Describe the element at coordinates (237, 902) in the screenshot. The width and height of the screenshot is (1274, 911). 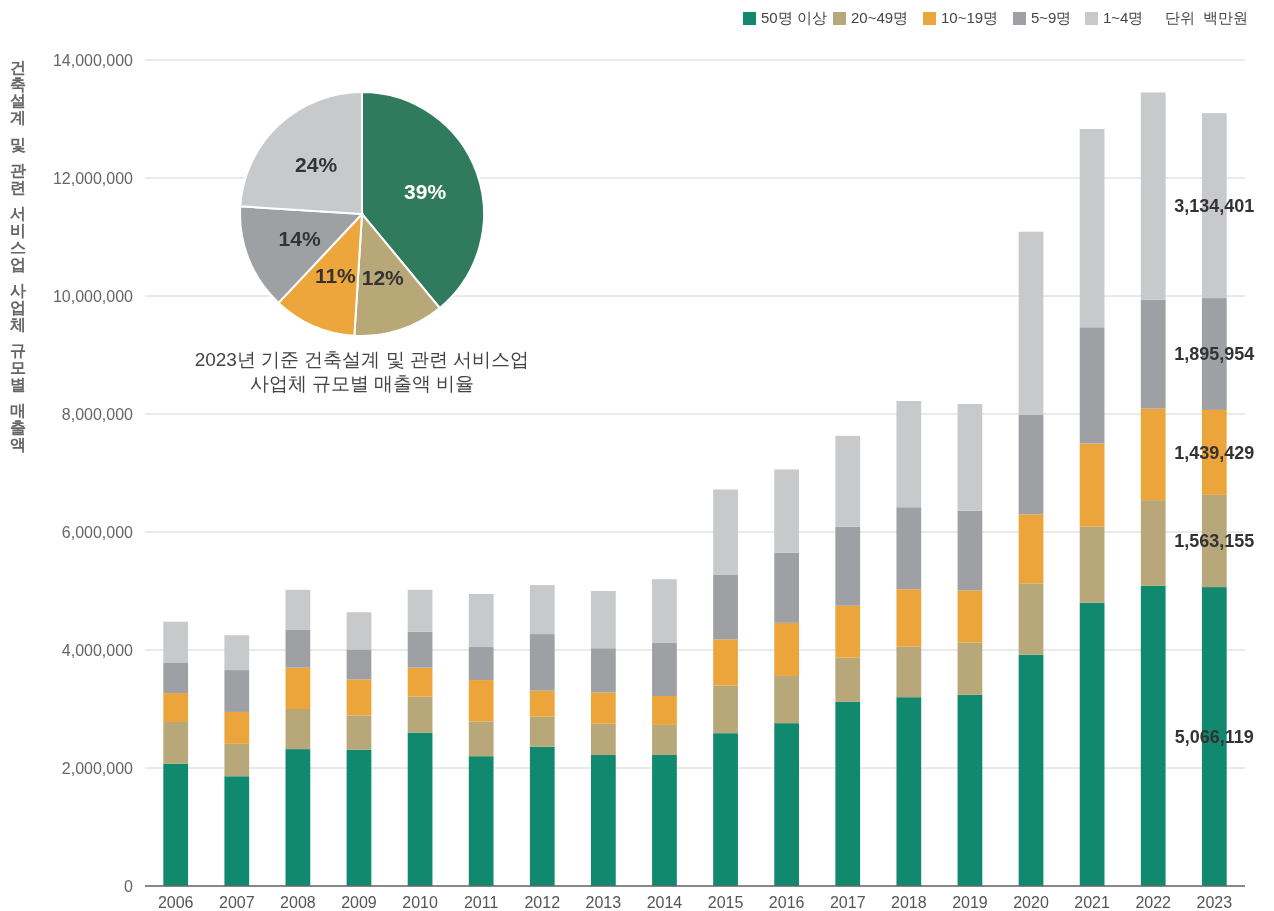
I see `x-tick-label: 2007` at that location.